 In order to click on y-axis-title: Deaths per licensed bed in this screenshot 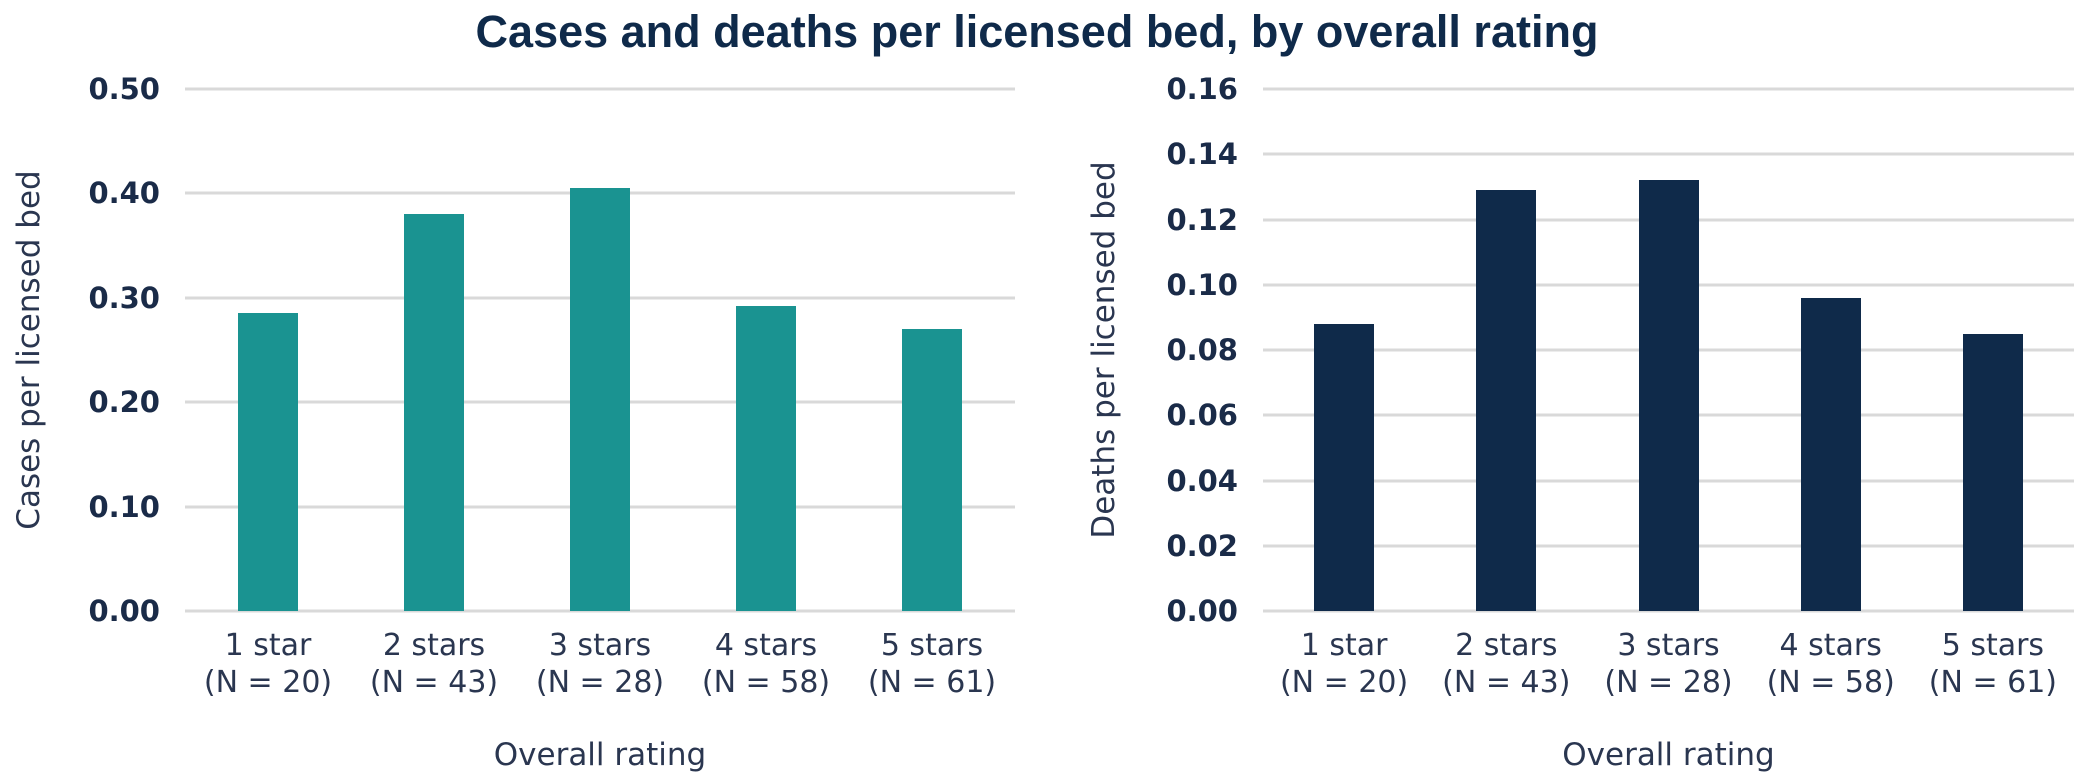, I will do `click(1104, 350)`.